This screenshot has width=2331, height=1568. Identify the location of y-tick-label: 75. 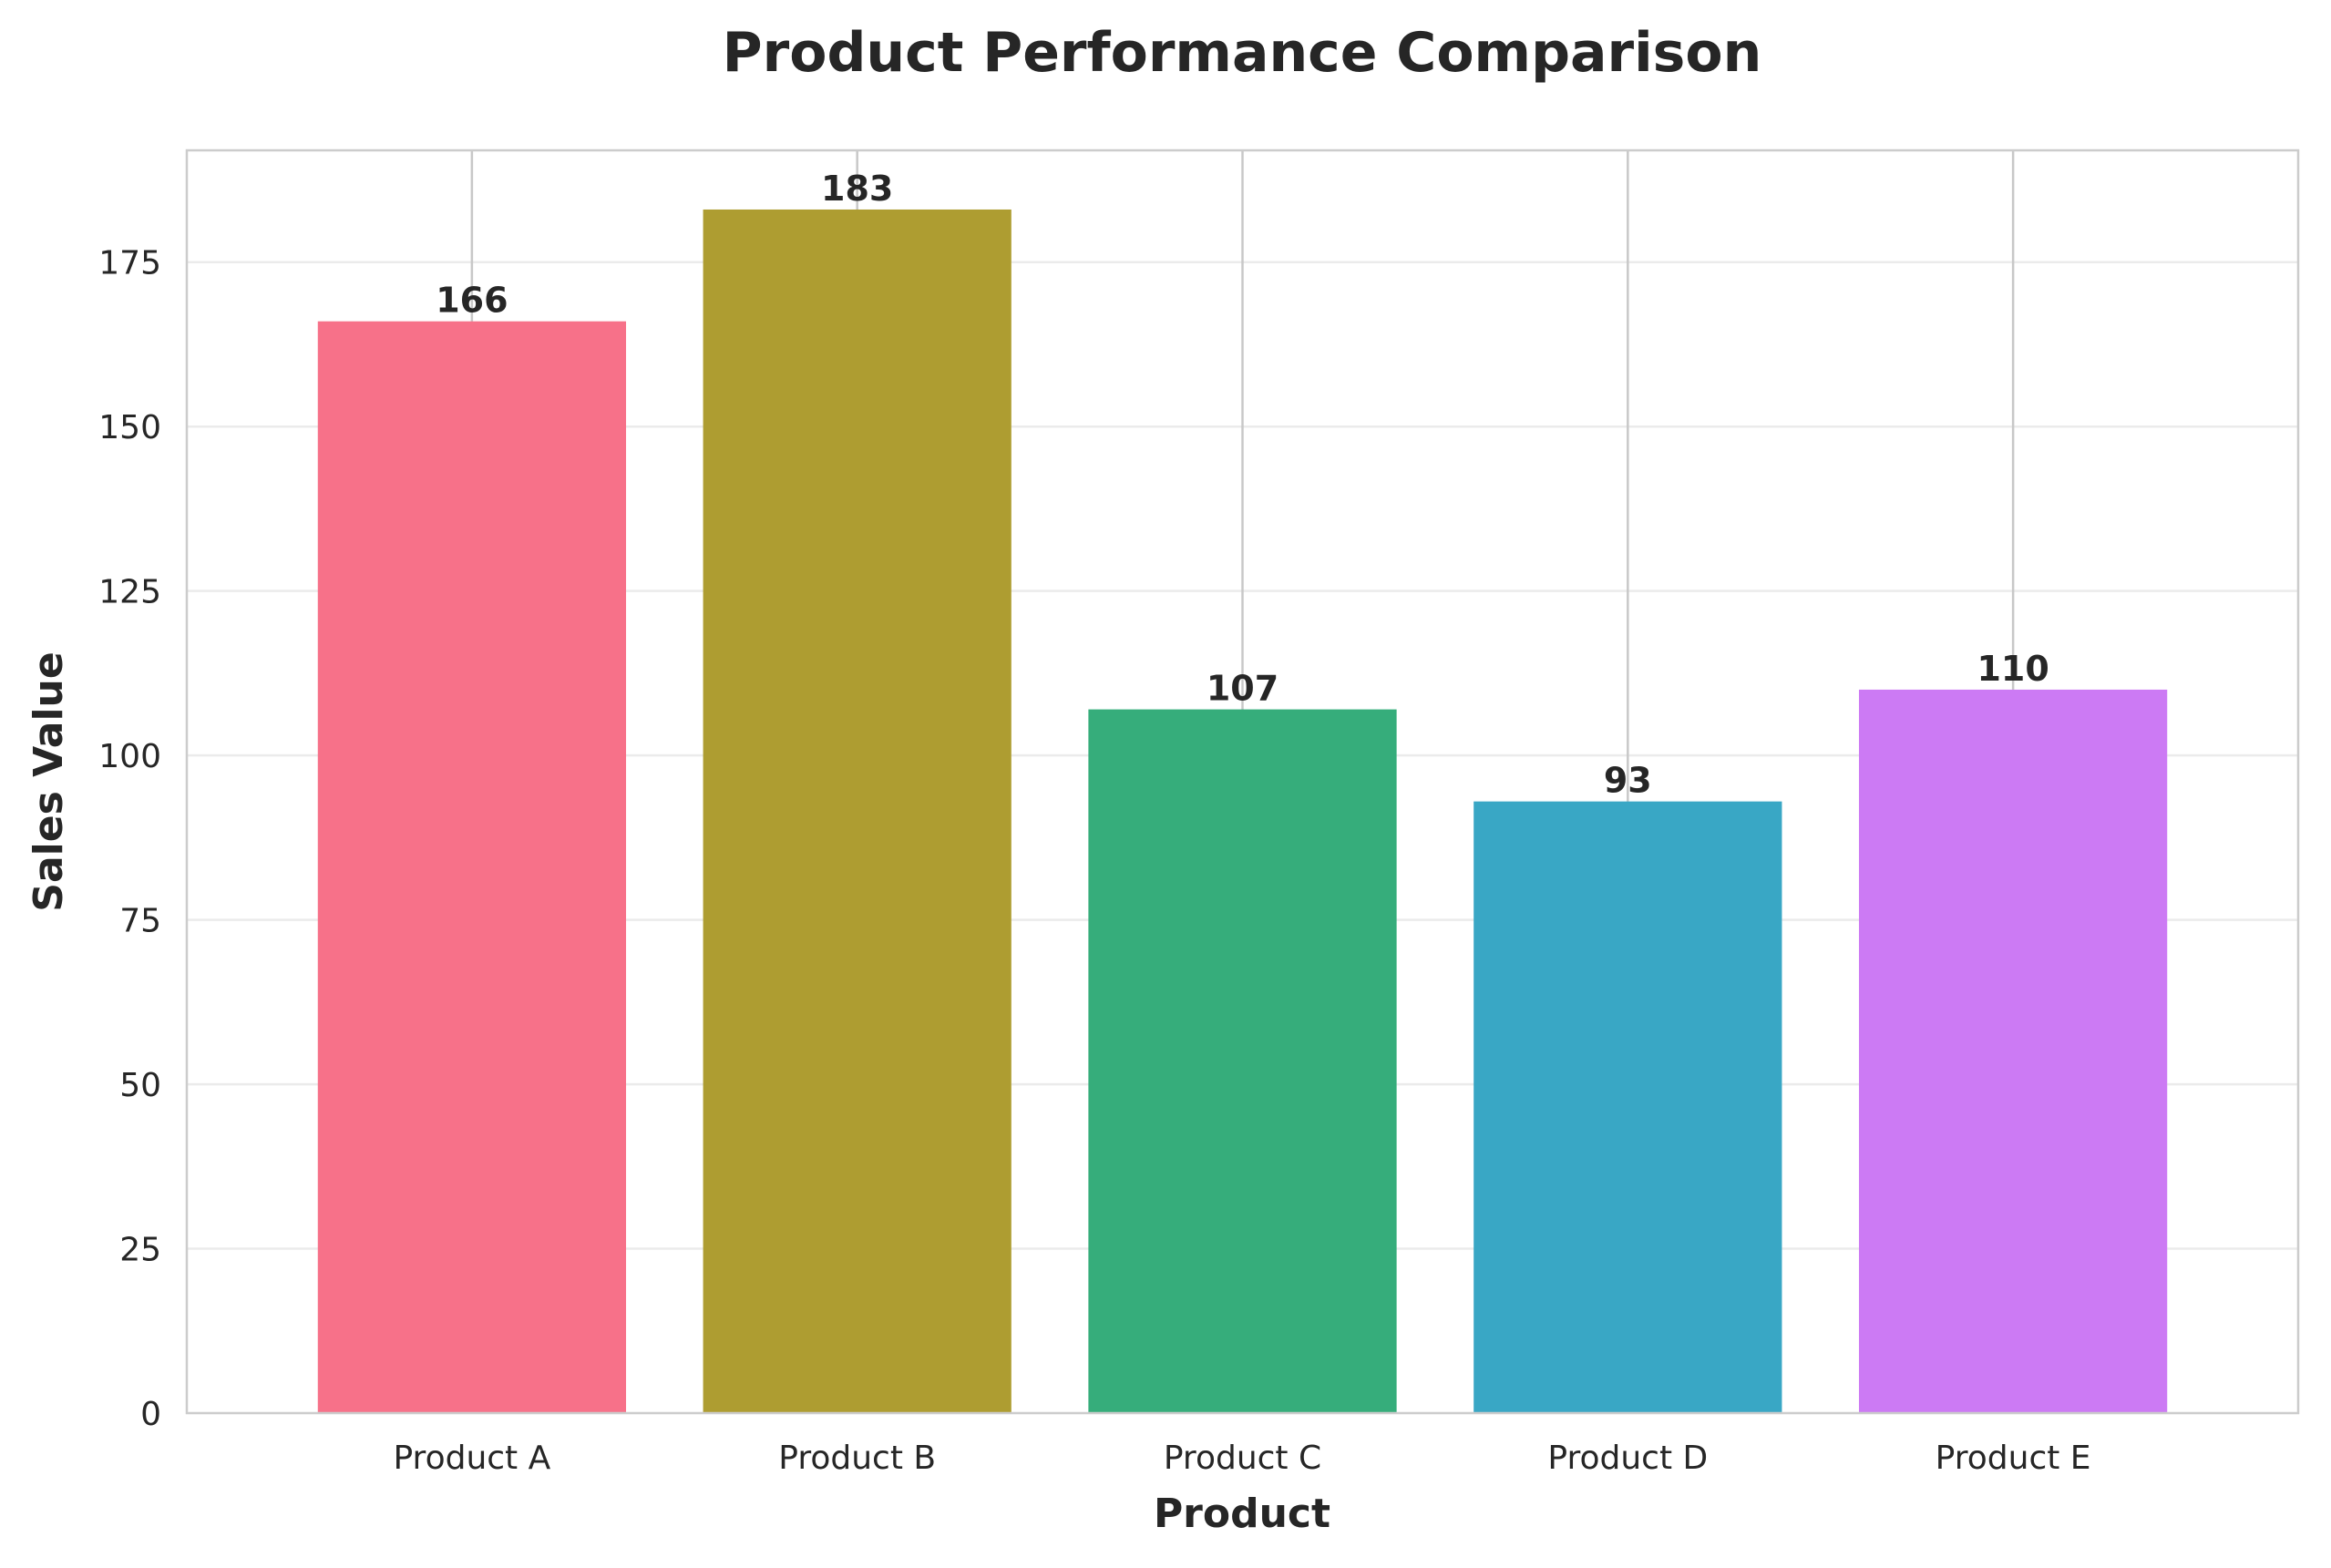
(140, 921).